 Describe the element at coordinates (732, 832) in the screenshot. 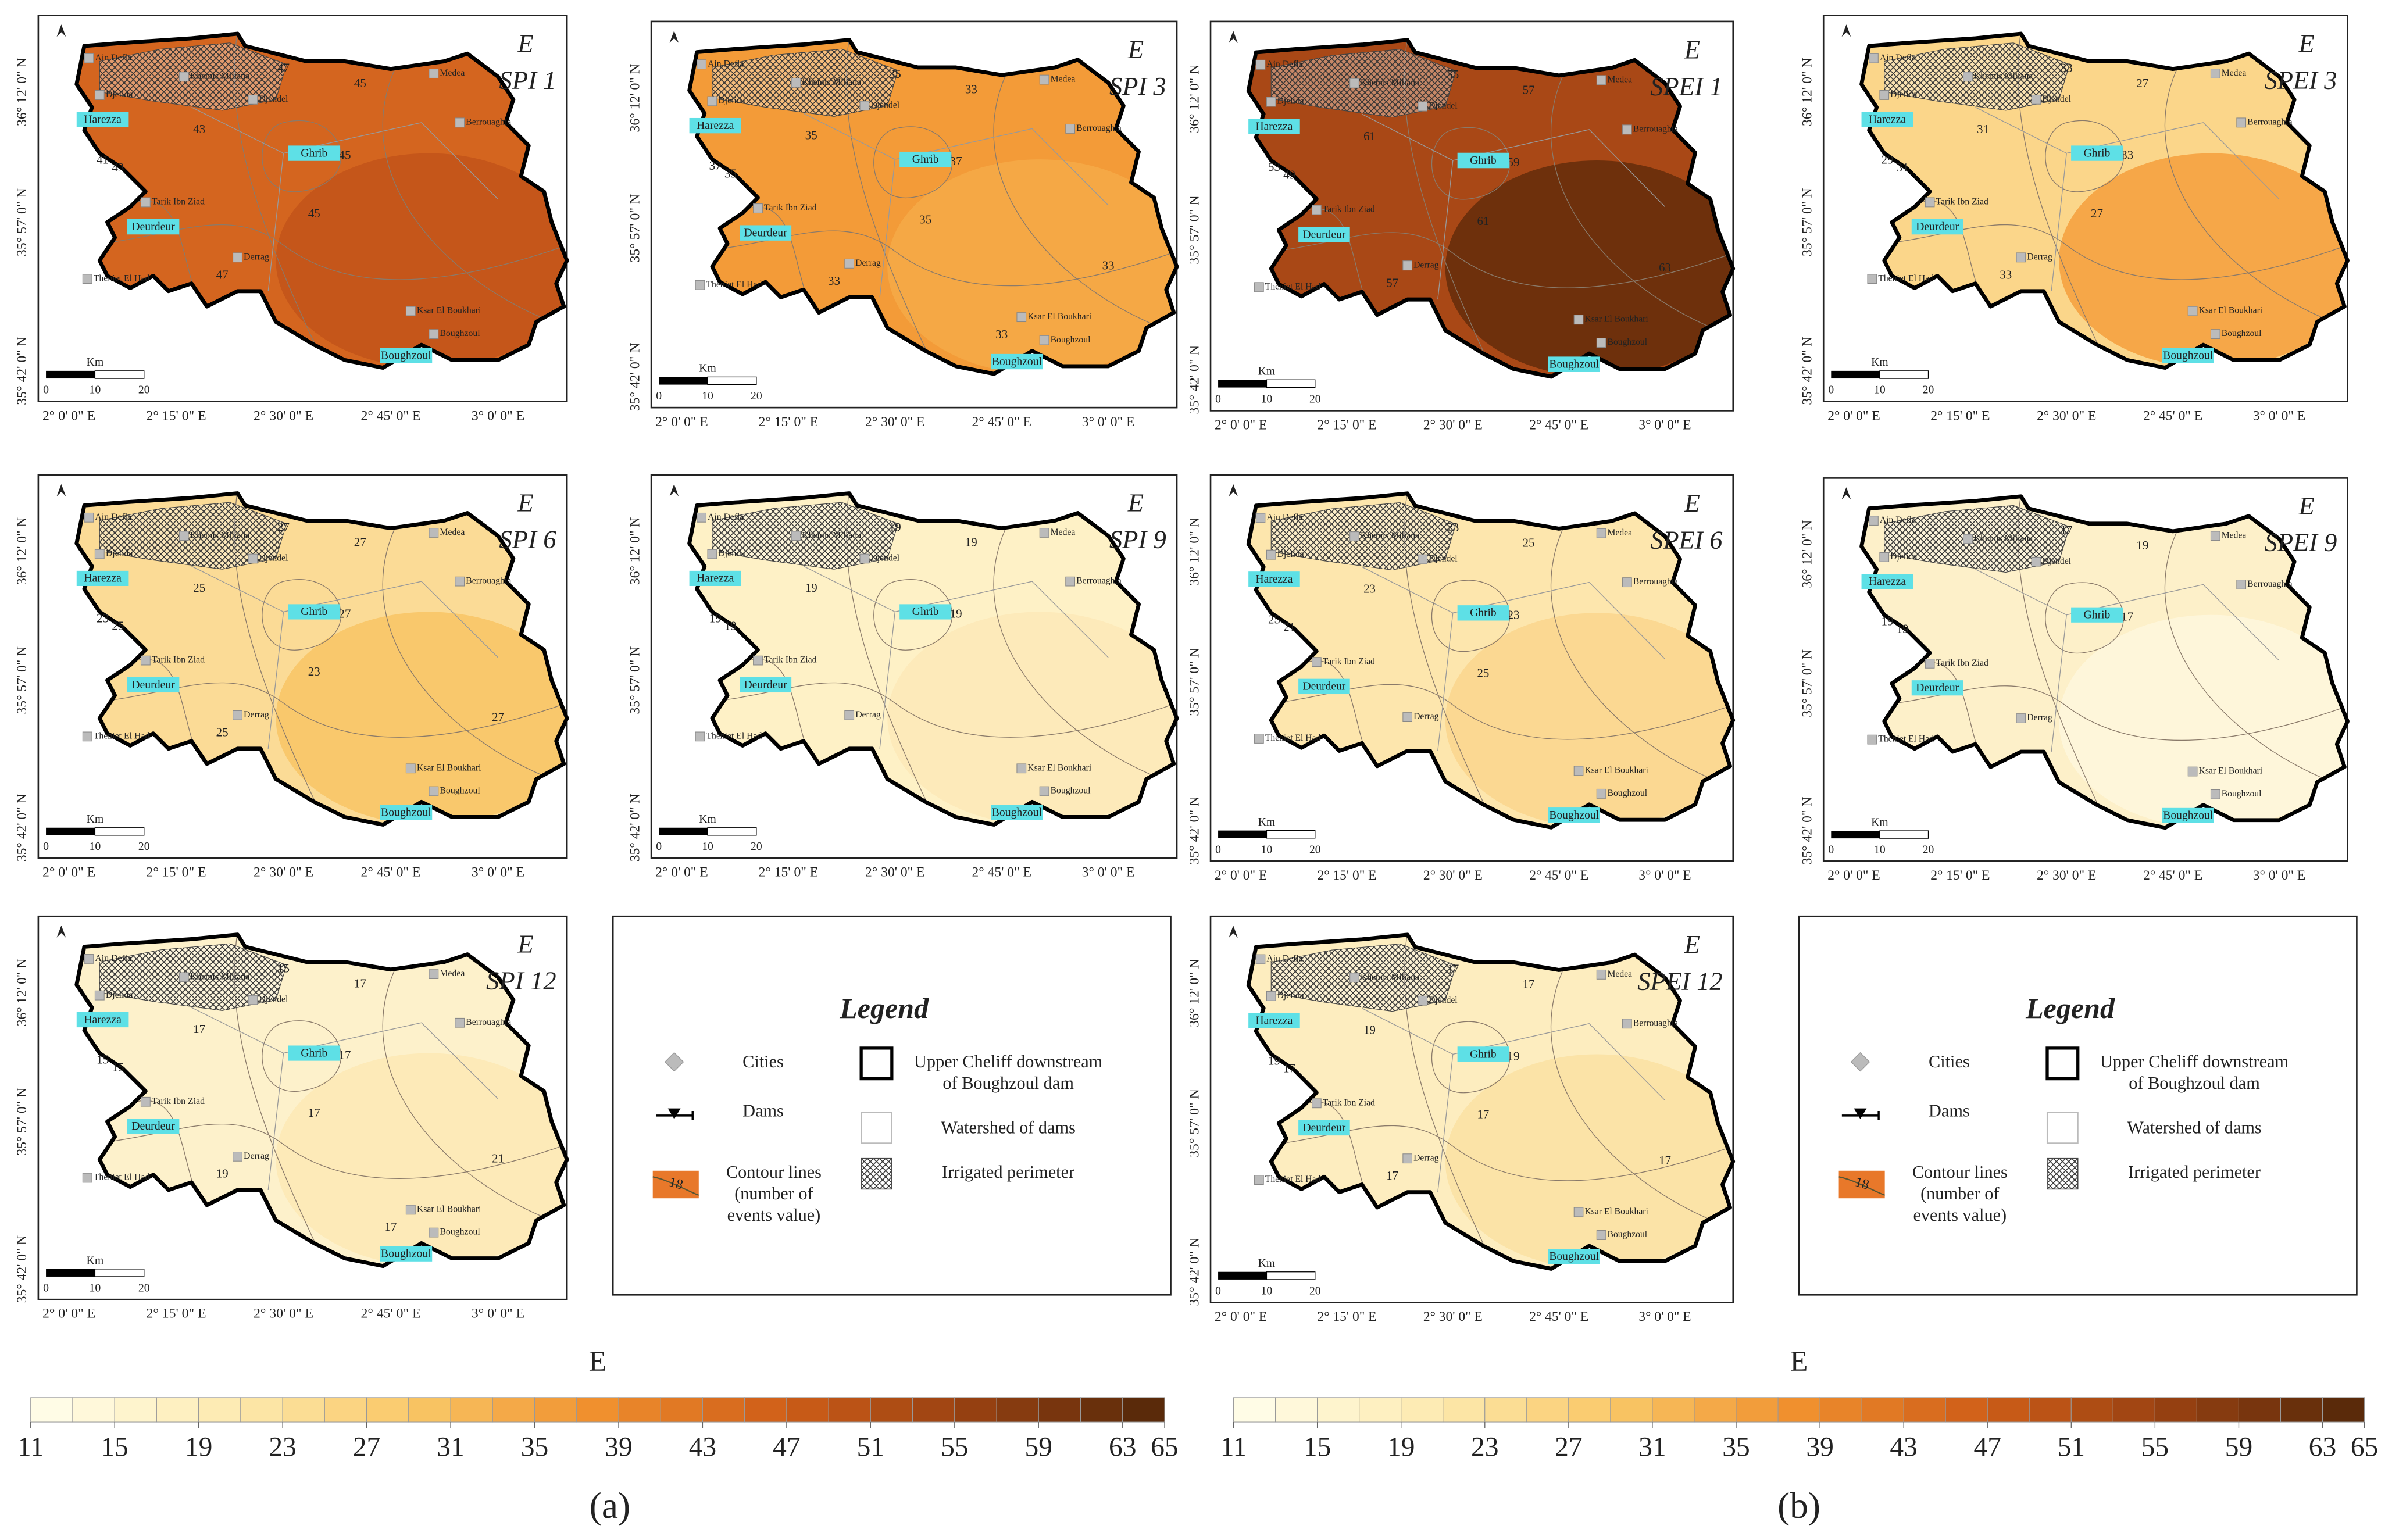

I see `scale-white` at that location.